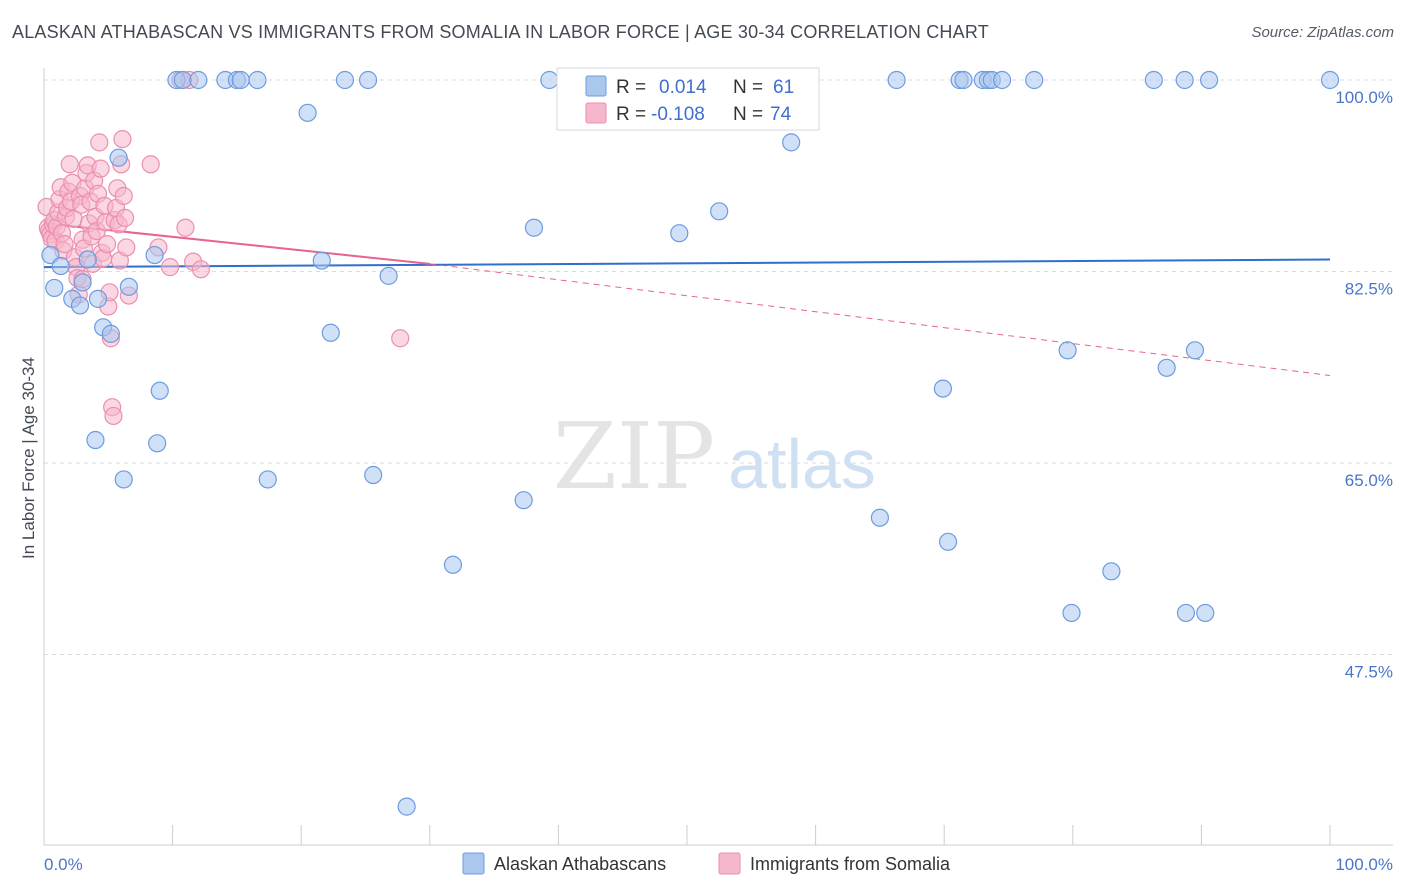 The image size is (1406, 892). I want to click on trend-line-immigrants-somalia-extension, so click(880, 319).